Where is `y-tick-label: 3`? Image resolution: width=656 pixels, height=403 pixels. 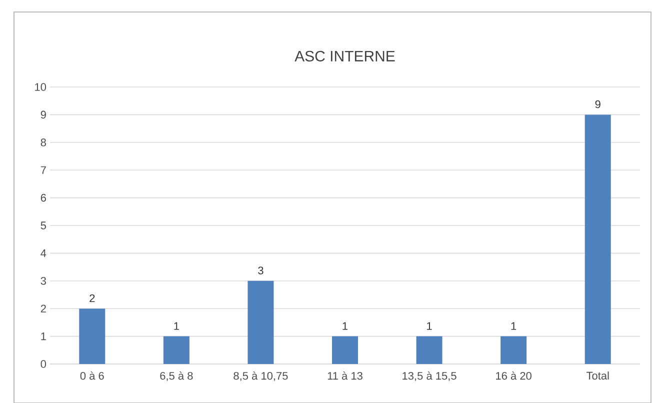
y-tick-label: 3 is located at coordinates (43, 280).